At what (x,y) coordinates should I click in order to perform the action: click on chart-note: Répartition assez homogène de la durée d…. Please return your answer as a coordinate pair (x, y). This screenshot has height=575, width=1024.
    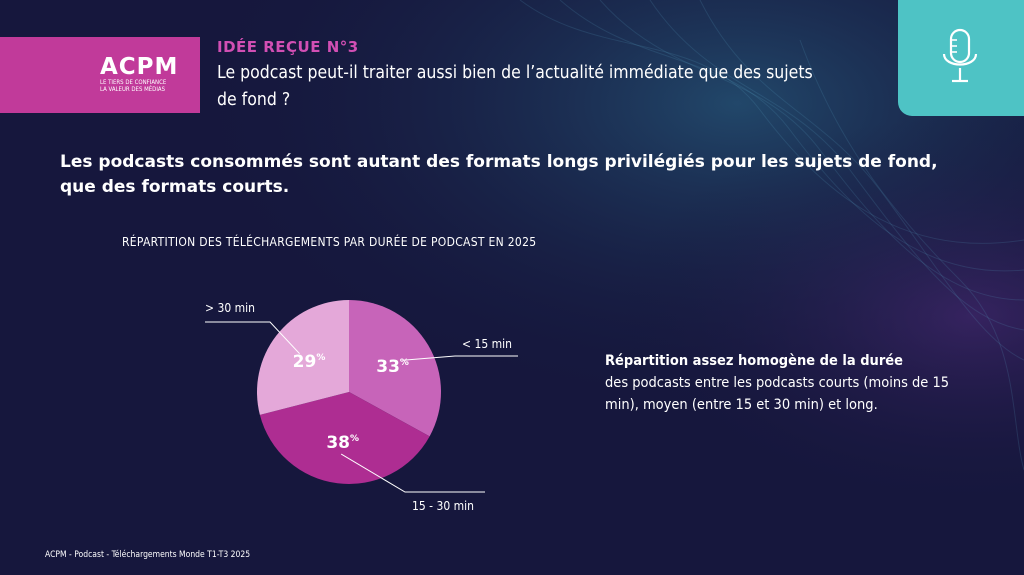
    Looking at the image, I should click on (795, 383).